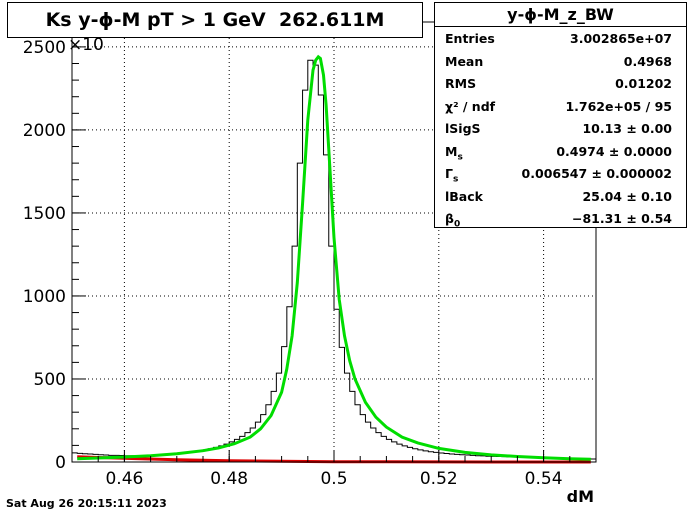 This screenshot has height=514, width=700. Describe the element at coordinates (44, 131) in the screenshot. I see `y-tick-label: 2000` at that location.